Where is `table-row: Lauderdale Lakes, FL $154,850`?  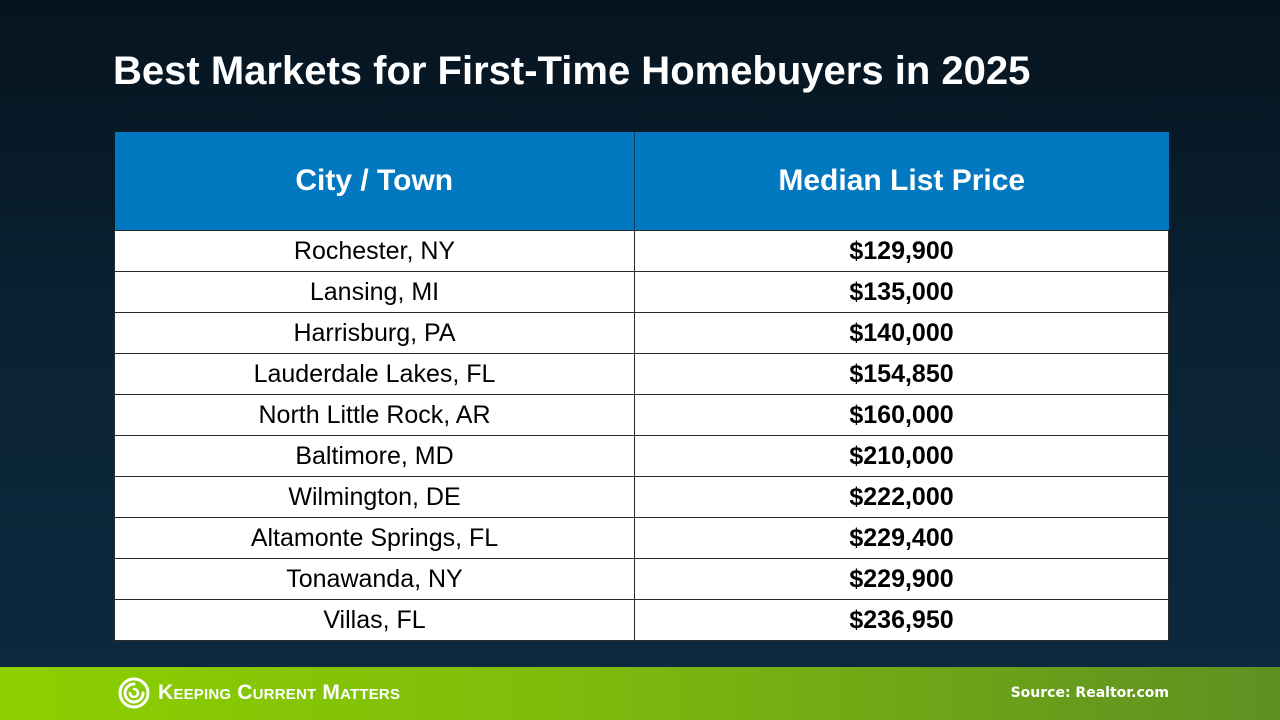
table-row: Lauderdale Lakes, FL $154,850 is located at coordinates (641, 374).